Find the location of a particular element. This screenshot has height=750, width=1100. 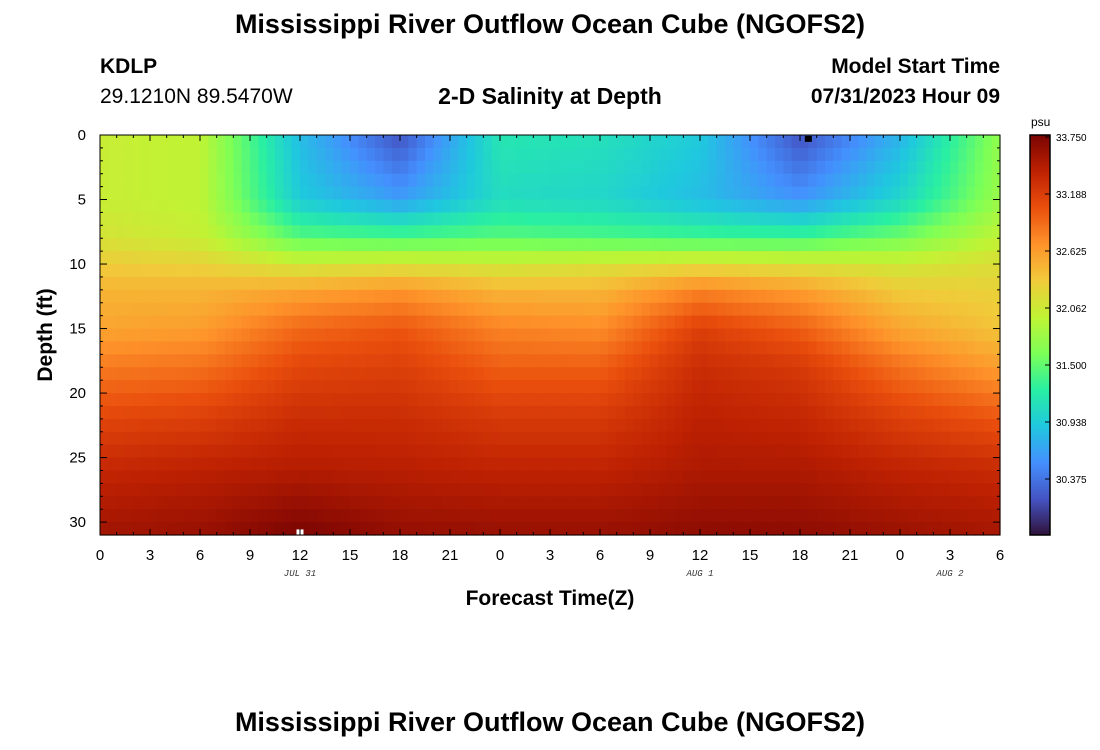

x-axis-label: Forecast Time(Z) is located at coordinates (550, 598).